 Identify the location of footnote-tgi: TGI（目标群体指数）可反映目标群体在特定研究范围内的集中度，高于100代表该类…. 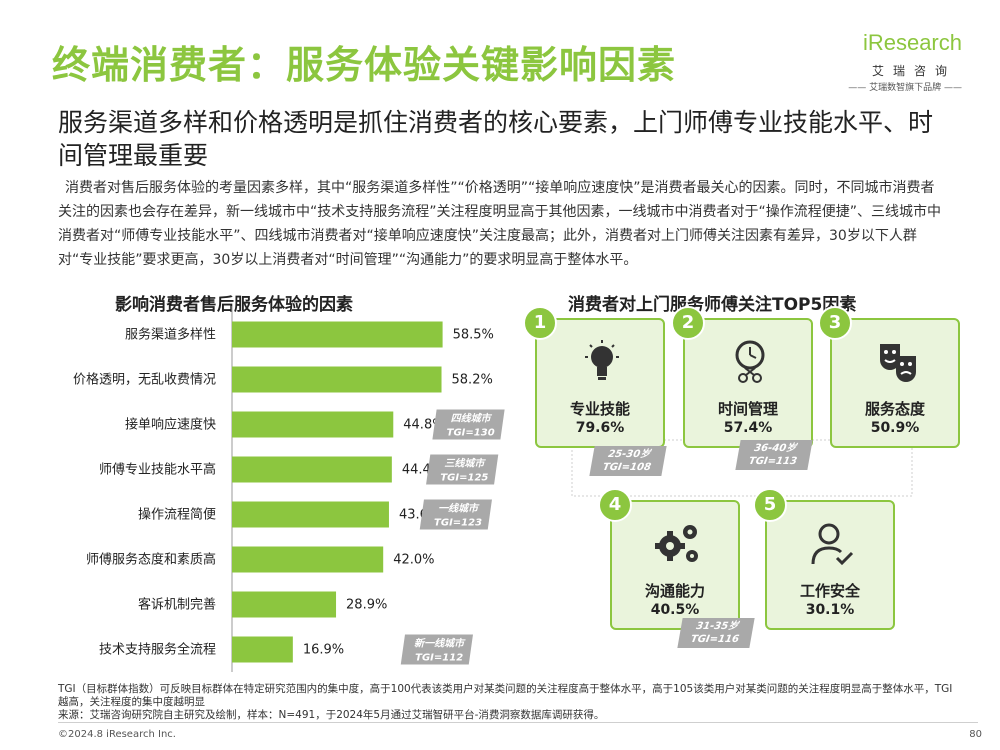
(505, 695).